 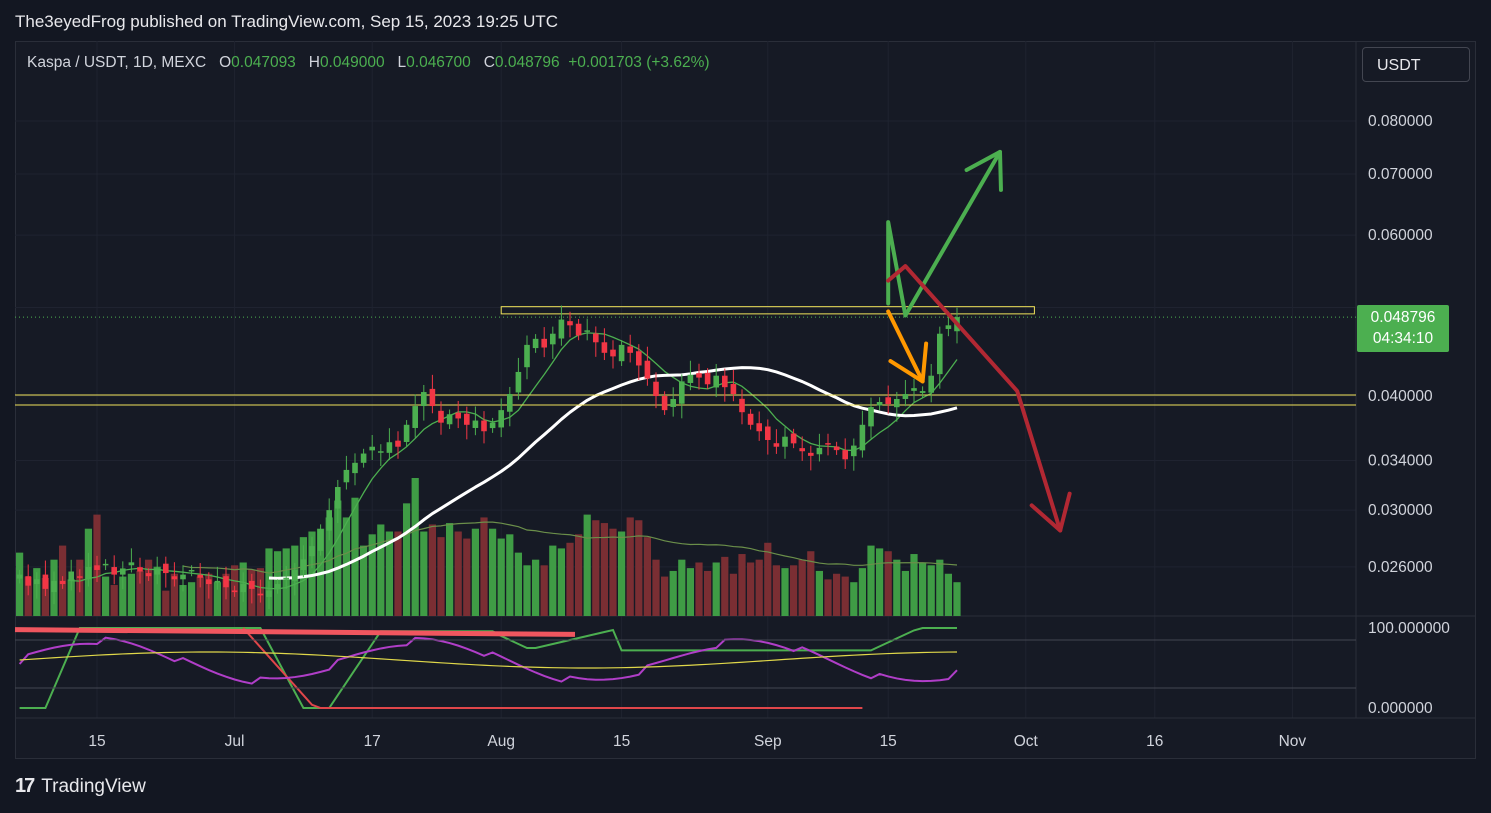 I want to click on symbol-label: Kaspa / USDT, 1D, MEXC, so click(x=117, y=62).